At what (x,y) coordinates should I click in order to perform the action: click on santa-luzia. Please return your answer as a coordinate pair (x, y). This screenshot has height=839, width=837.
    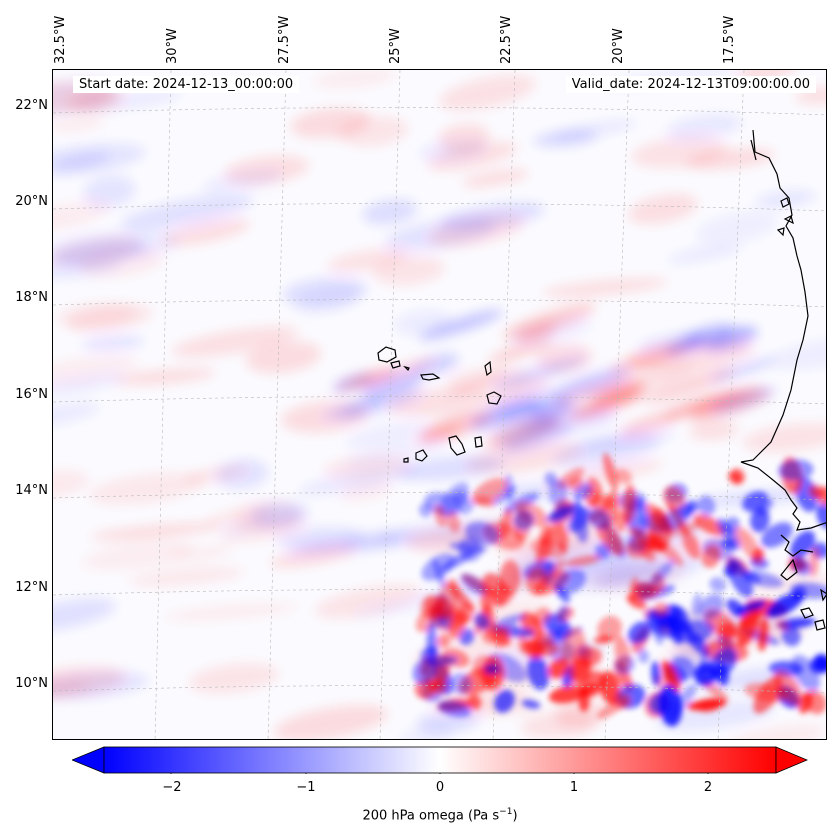
    Looking at the image, I should click on (406, 368).